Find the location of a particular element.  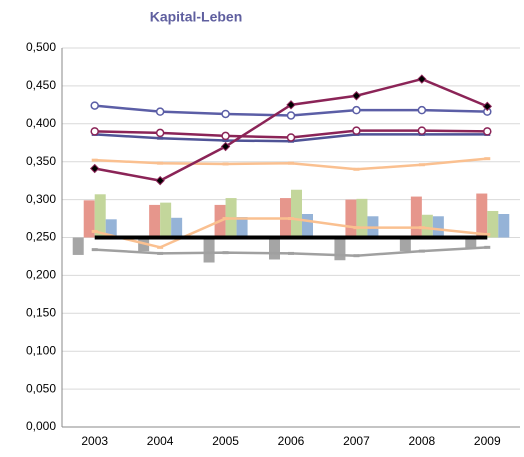

y-tick-label: 0,300 is located at coordinates (41, 199).